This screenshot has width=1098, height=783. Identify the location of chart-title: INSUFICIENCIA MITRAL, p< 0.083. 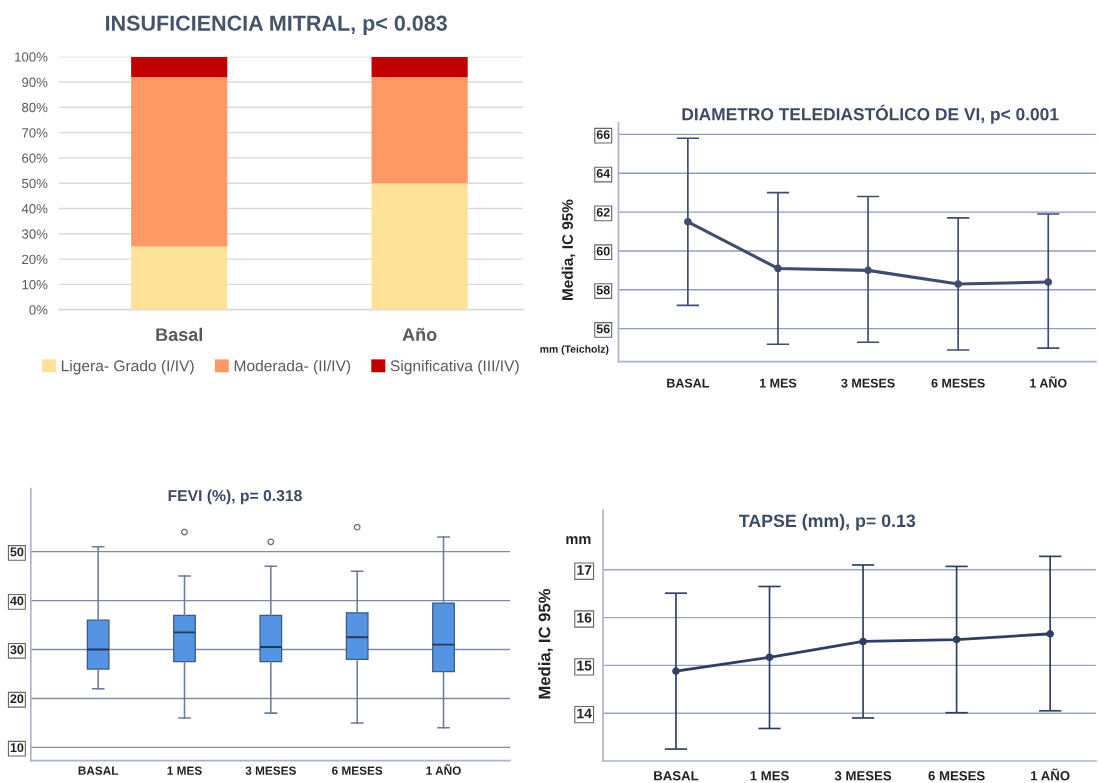
(276, 25).